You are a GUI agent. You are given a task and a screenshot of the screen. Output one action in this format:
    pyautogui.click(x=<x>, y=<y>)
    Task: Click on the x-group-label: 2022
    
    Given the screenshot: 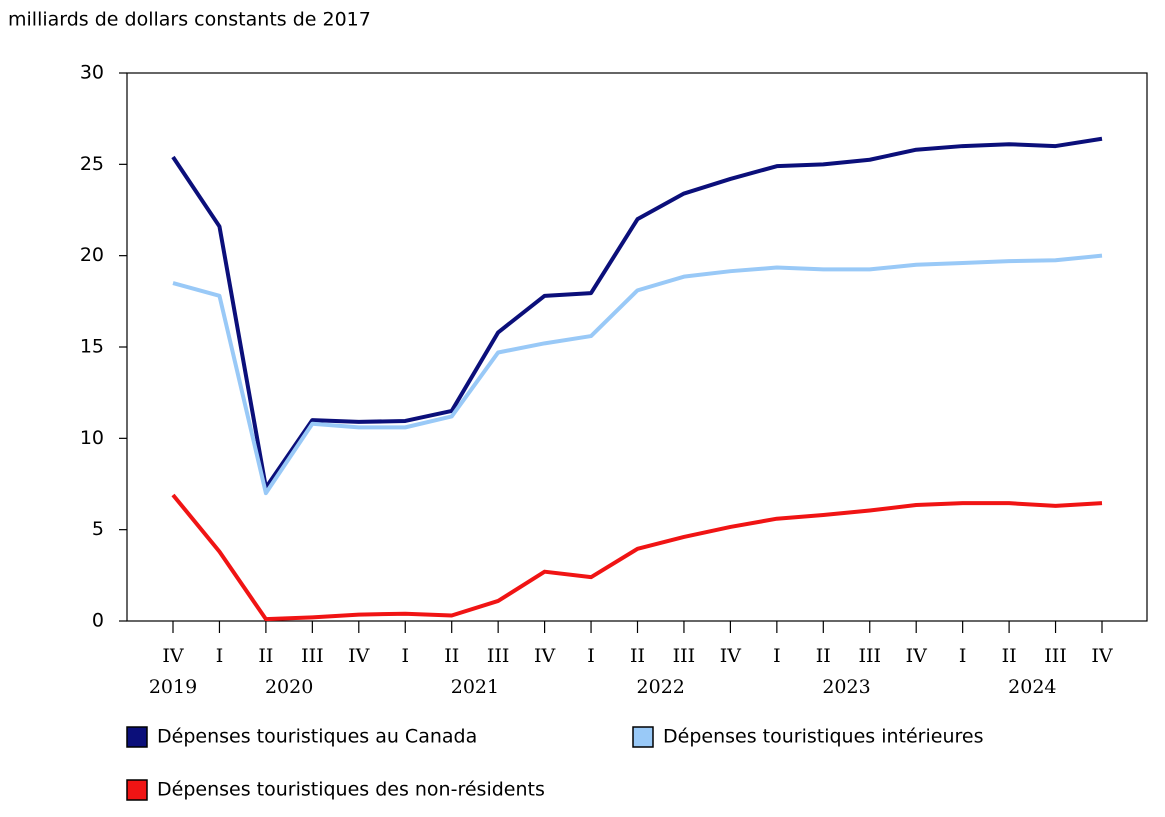 What is the action you would take?
    pyautogui.click(x=661, y=687)
    